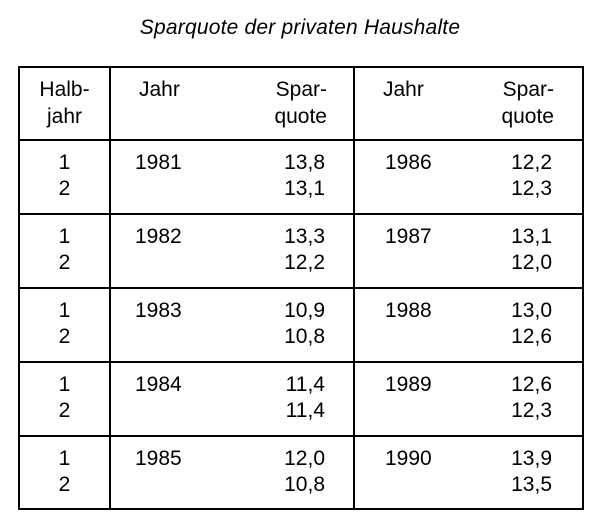 Image resolution: width=600 pixels, height=530 pixels. What do you see at coordinates (403, 89) in the screenshot?
I see `header-jahr-b-label: Jahr` at bounding box center [403, 89].